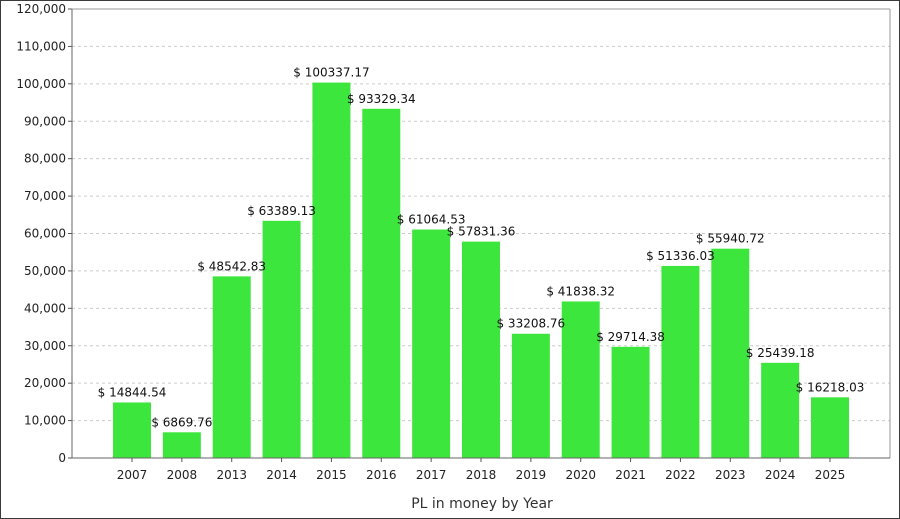  I want to click on y-tick-label: 80,000, so click(45, 159).